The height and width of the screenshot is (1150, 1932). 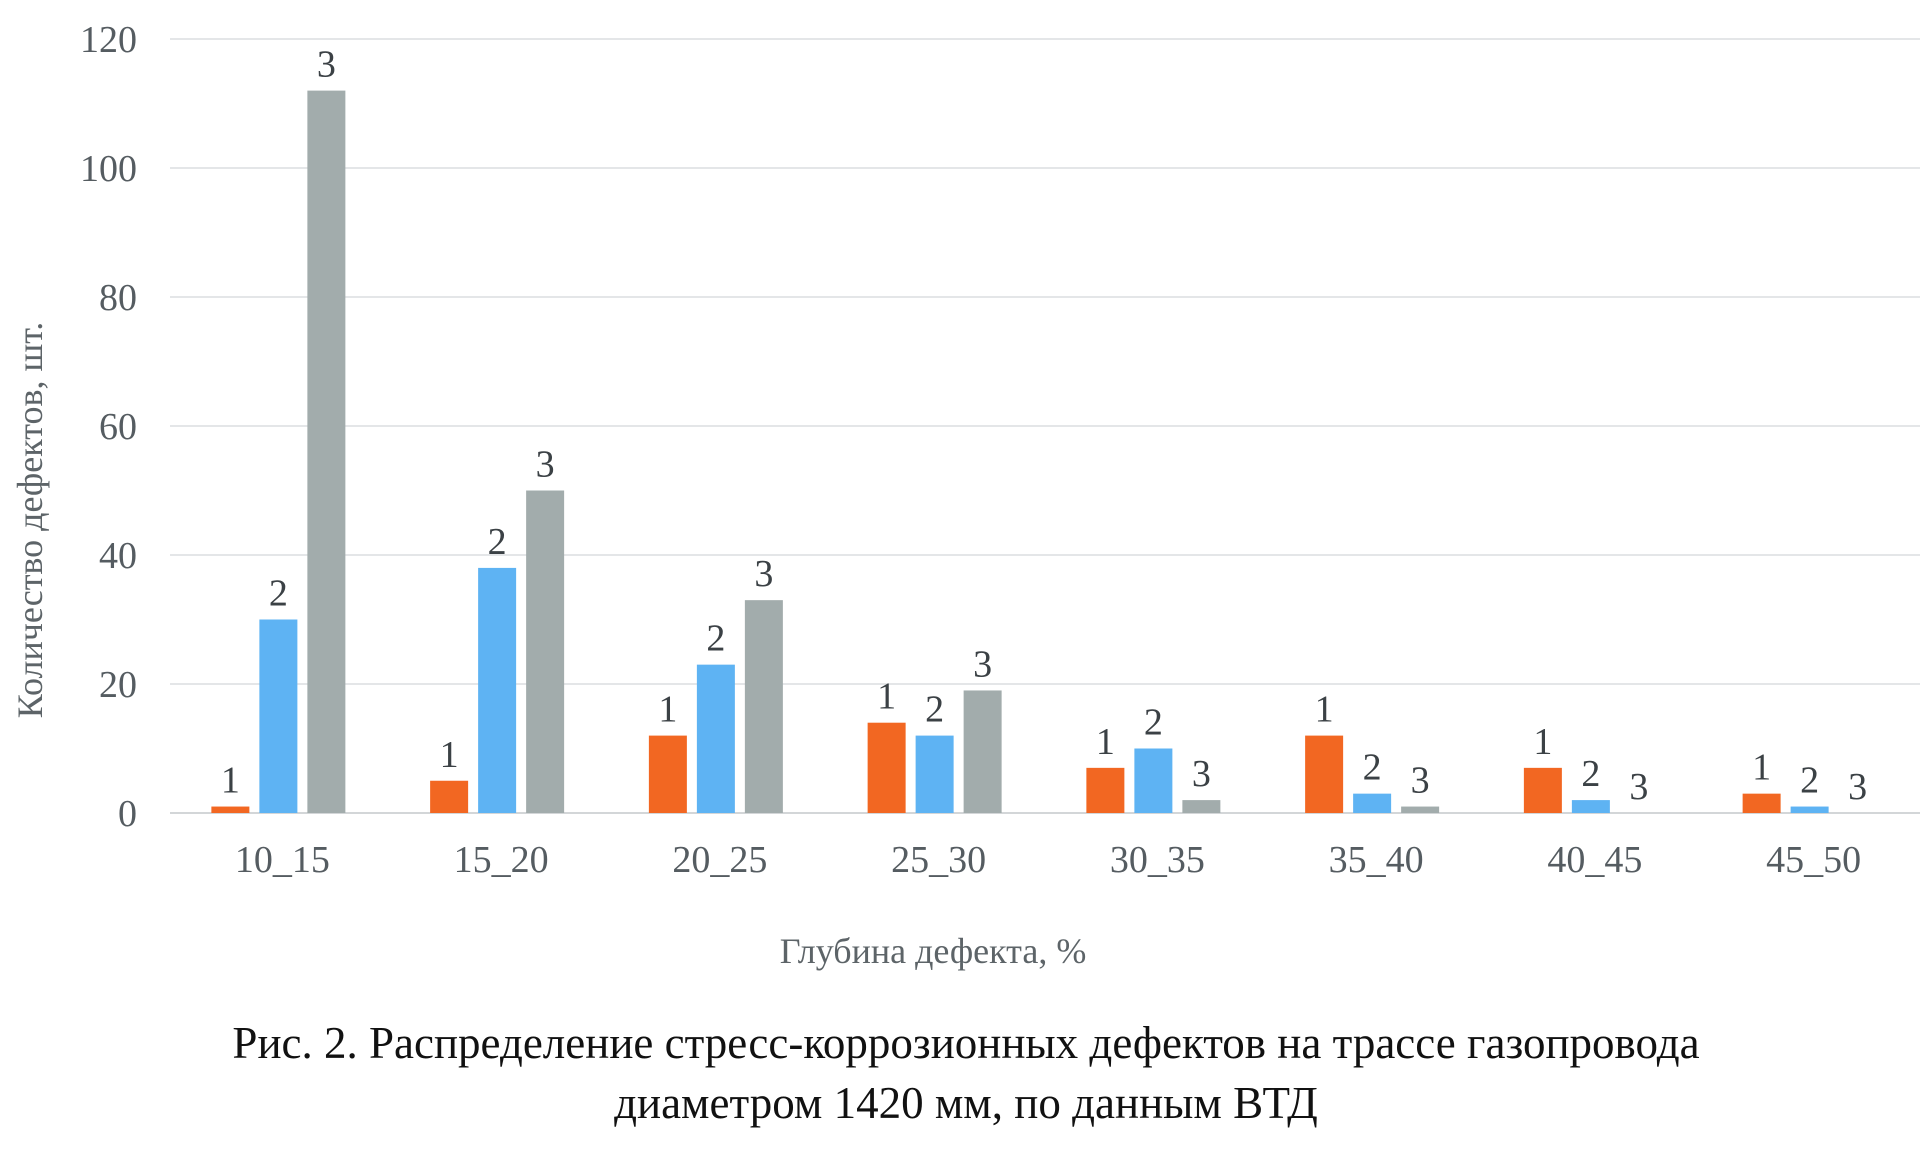 I want to click on x-axis-title: Глубина дефекта, %, so click(x=933, y=951).